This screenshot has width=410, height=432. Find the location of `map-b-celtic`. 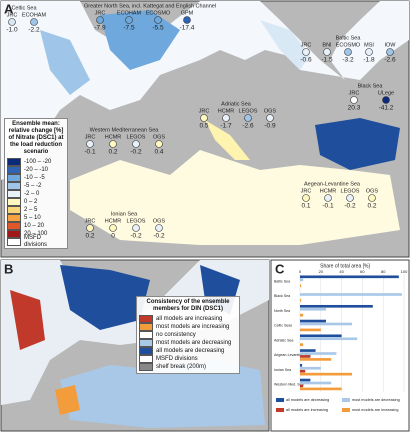

map-b-celtic is located at coordinates (27, 320).